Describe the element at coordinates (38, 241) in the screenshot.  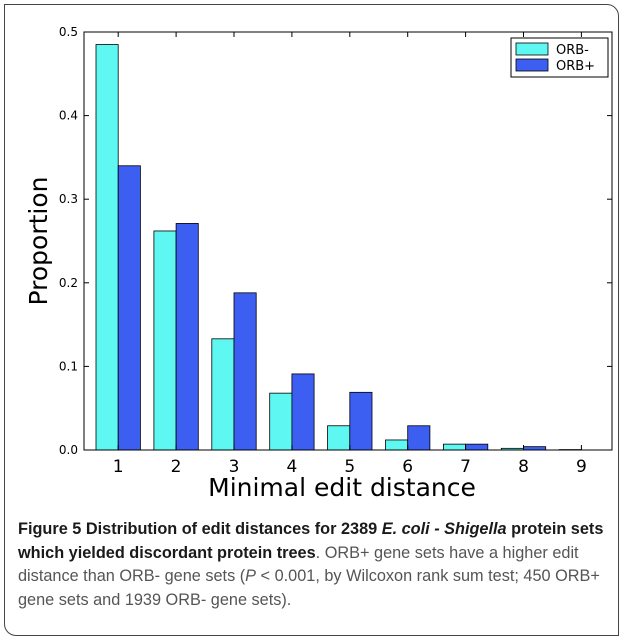
I see `y-axis-label: Proportion` at that location.